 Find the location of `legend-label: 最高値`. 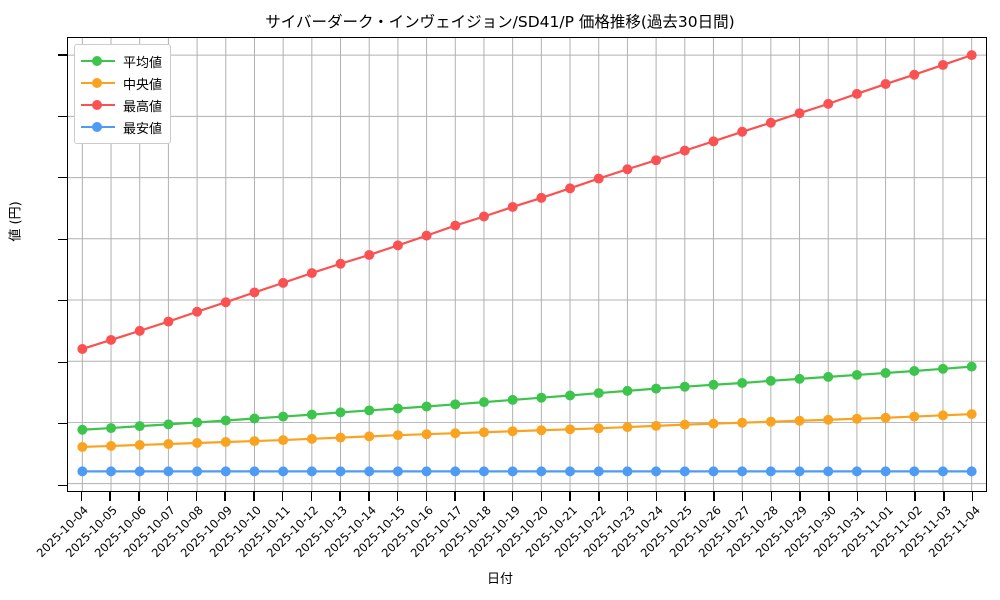

legend-label: 最高値 is located at coordinates (143, 107).